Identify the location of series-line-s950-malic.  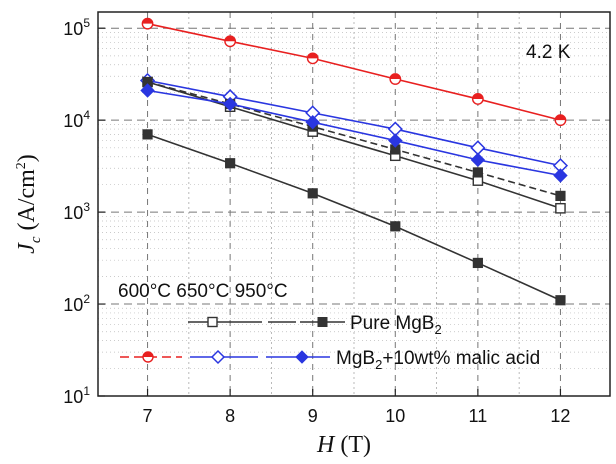
(354, 71).